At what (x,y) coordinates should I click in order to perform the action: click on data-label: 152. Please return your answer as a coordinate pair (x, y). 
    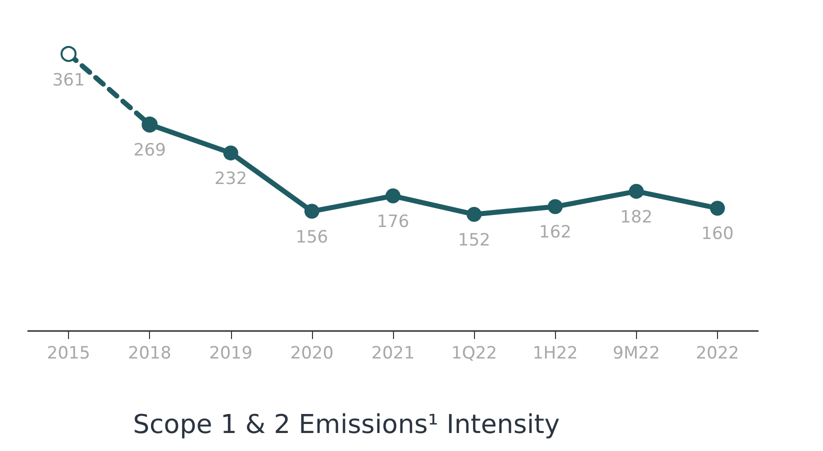
    Looking at the image, I should click on (474, 240).